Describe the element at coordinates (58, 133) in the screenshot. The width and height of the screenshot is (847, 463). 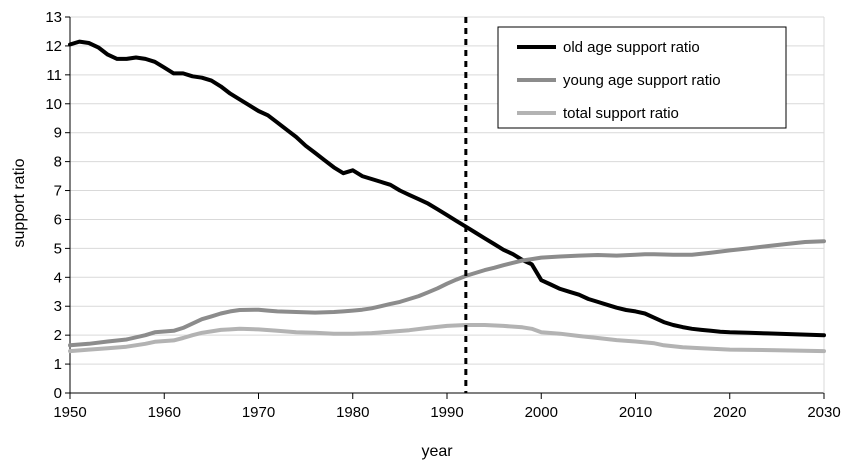
I see `y-tick-label: 9` at that location.